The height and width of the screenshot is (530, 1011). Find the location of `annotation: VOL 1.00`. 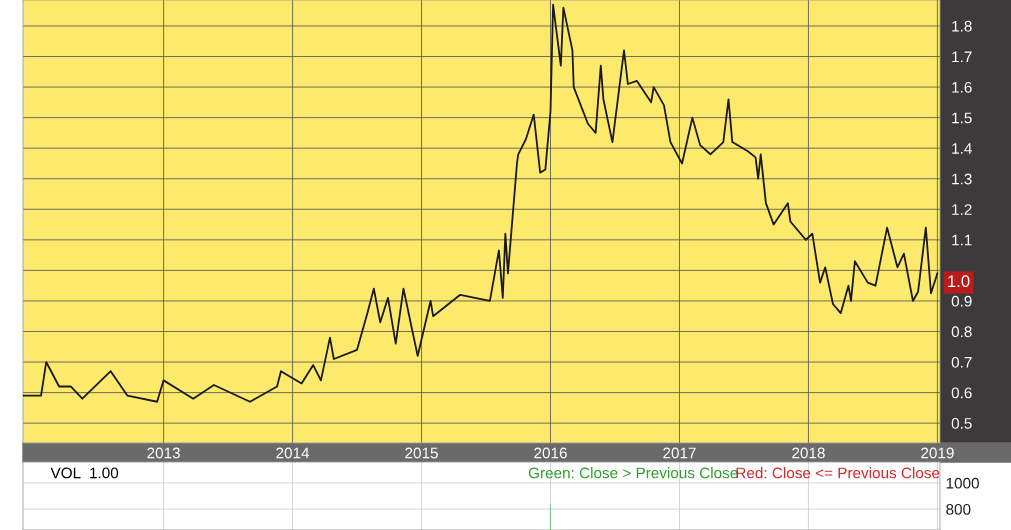

annotation: VOL 1.00 is located at coordinates (84, 473).